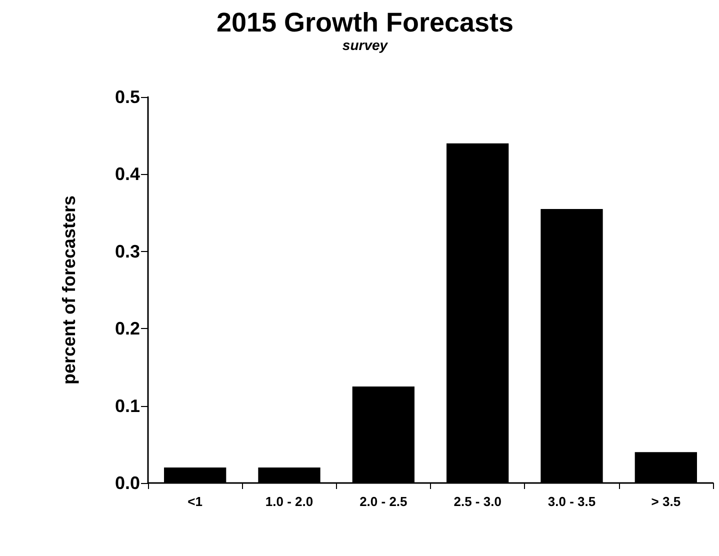 The image size is (719, 556). I want to click on x-tick-label: 3.0 - 3.5, so click(572, 501).